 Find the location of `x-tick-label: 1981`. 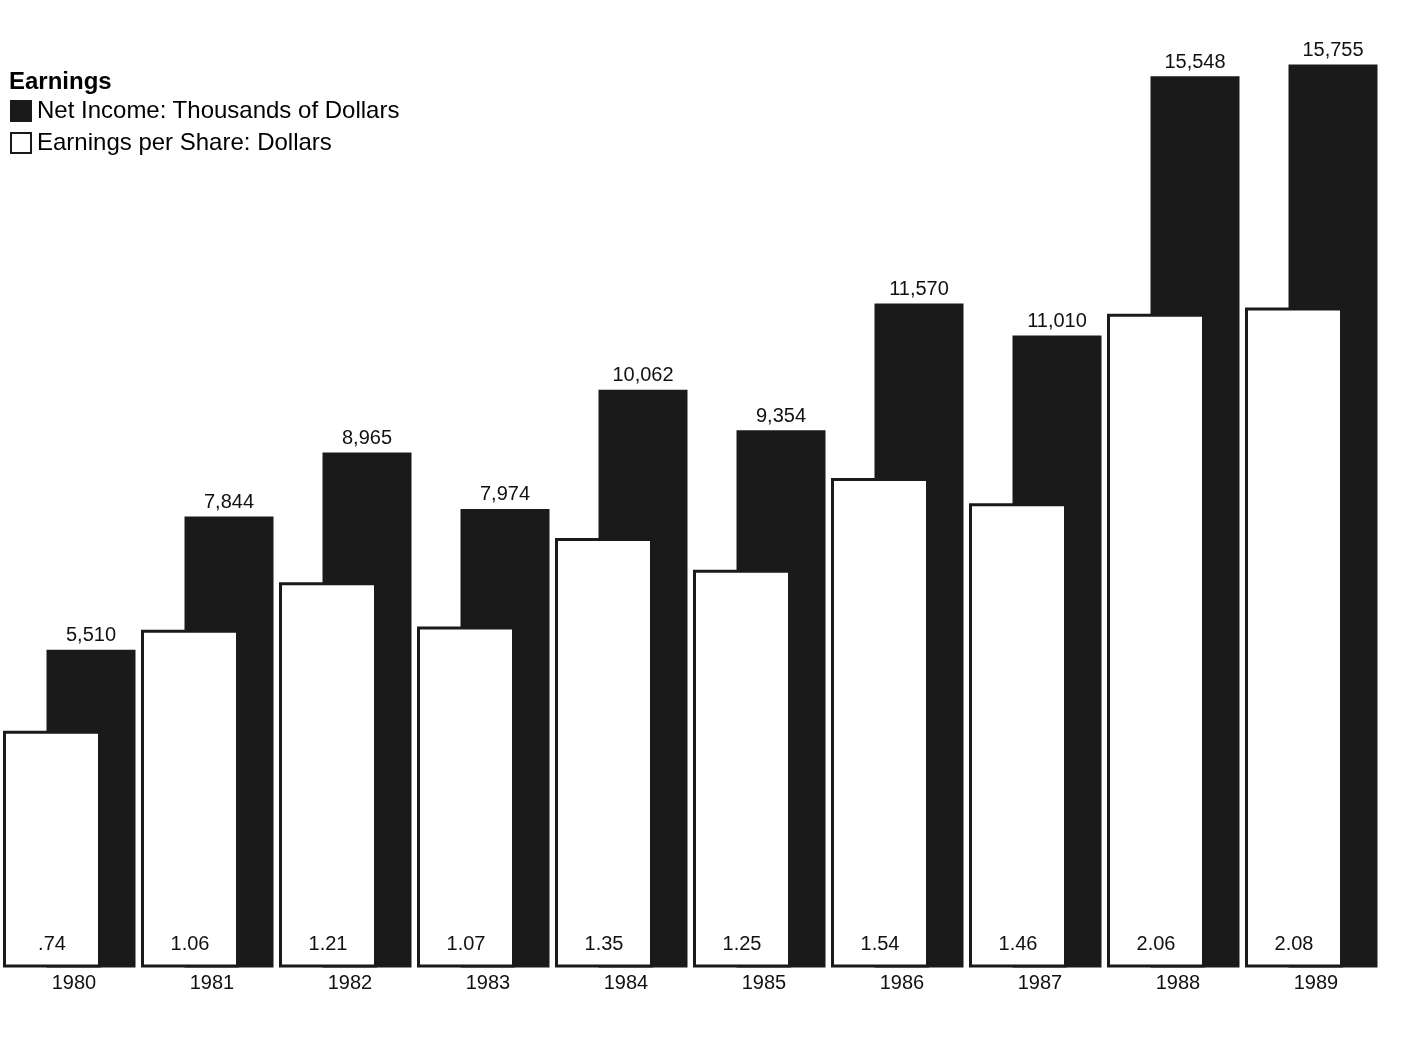

x-tick-label: 1981 is located at coordinates (212, 981).